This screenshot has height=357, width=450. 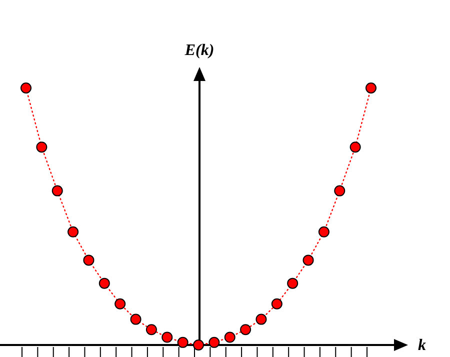 I want to click on y-axis-title: E(k), so click(x=199, y=50).